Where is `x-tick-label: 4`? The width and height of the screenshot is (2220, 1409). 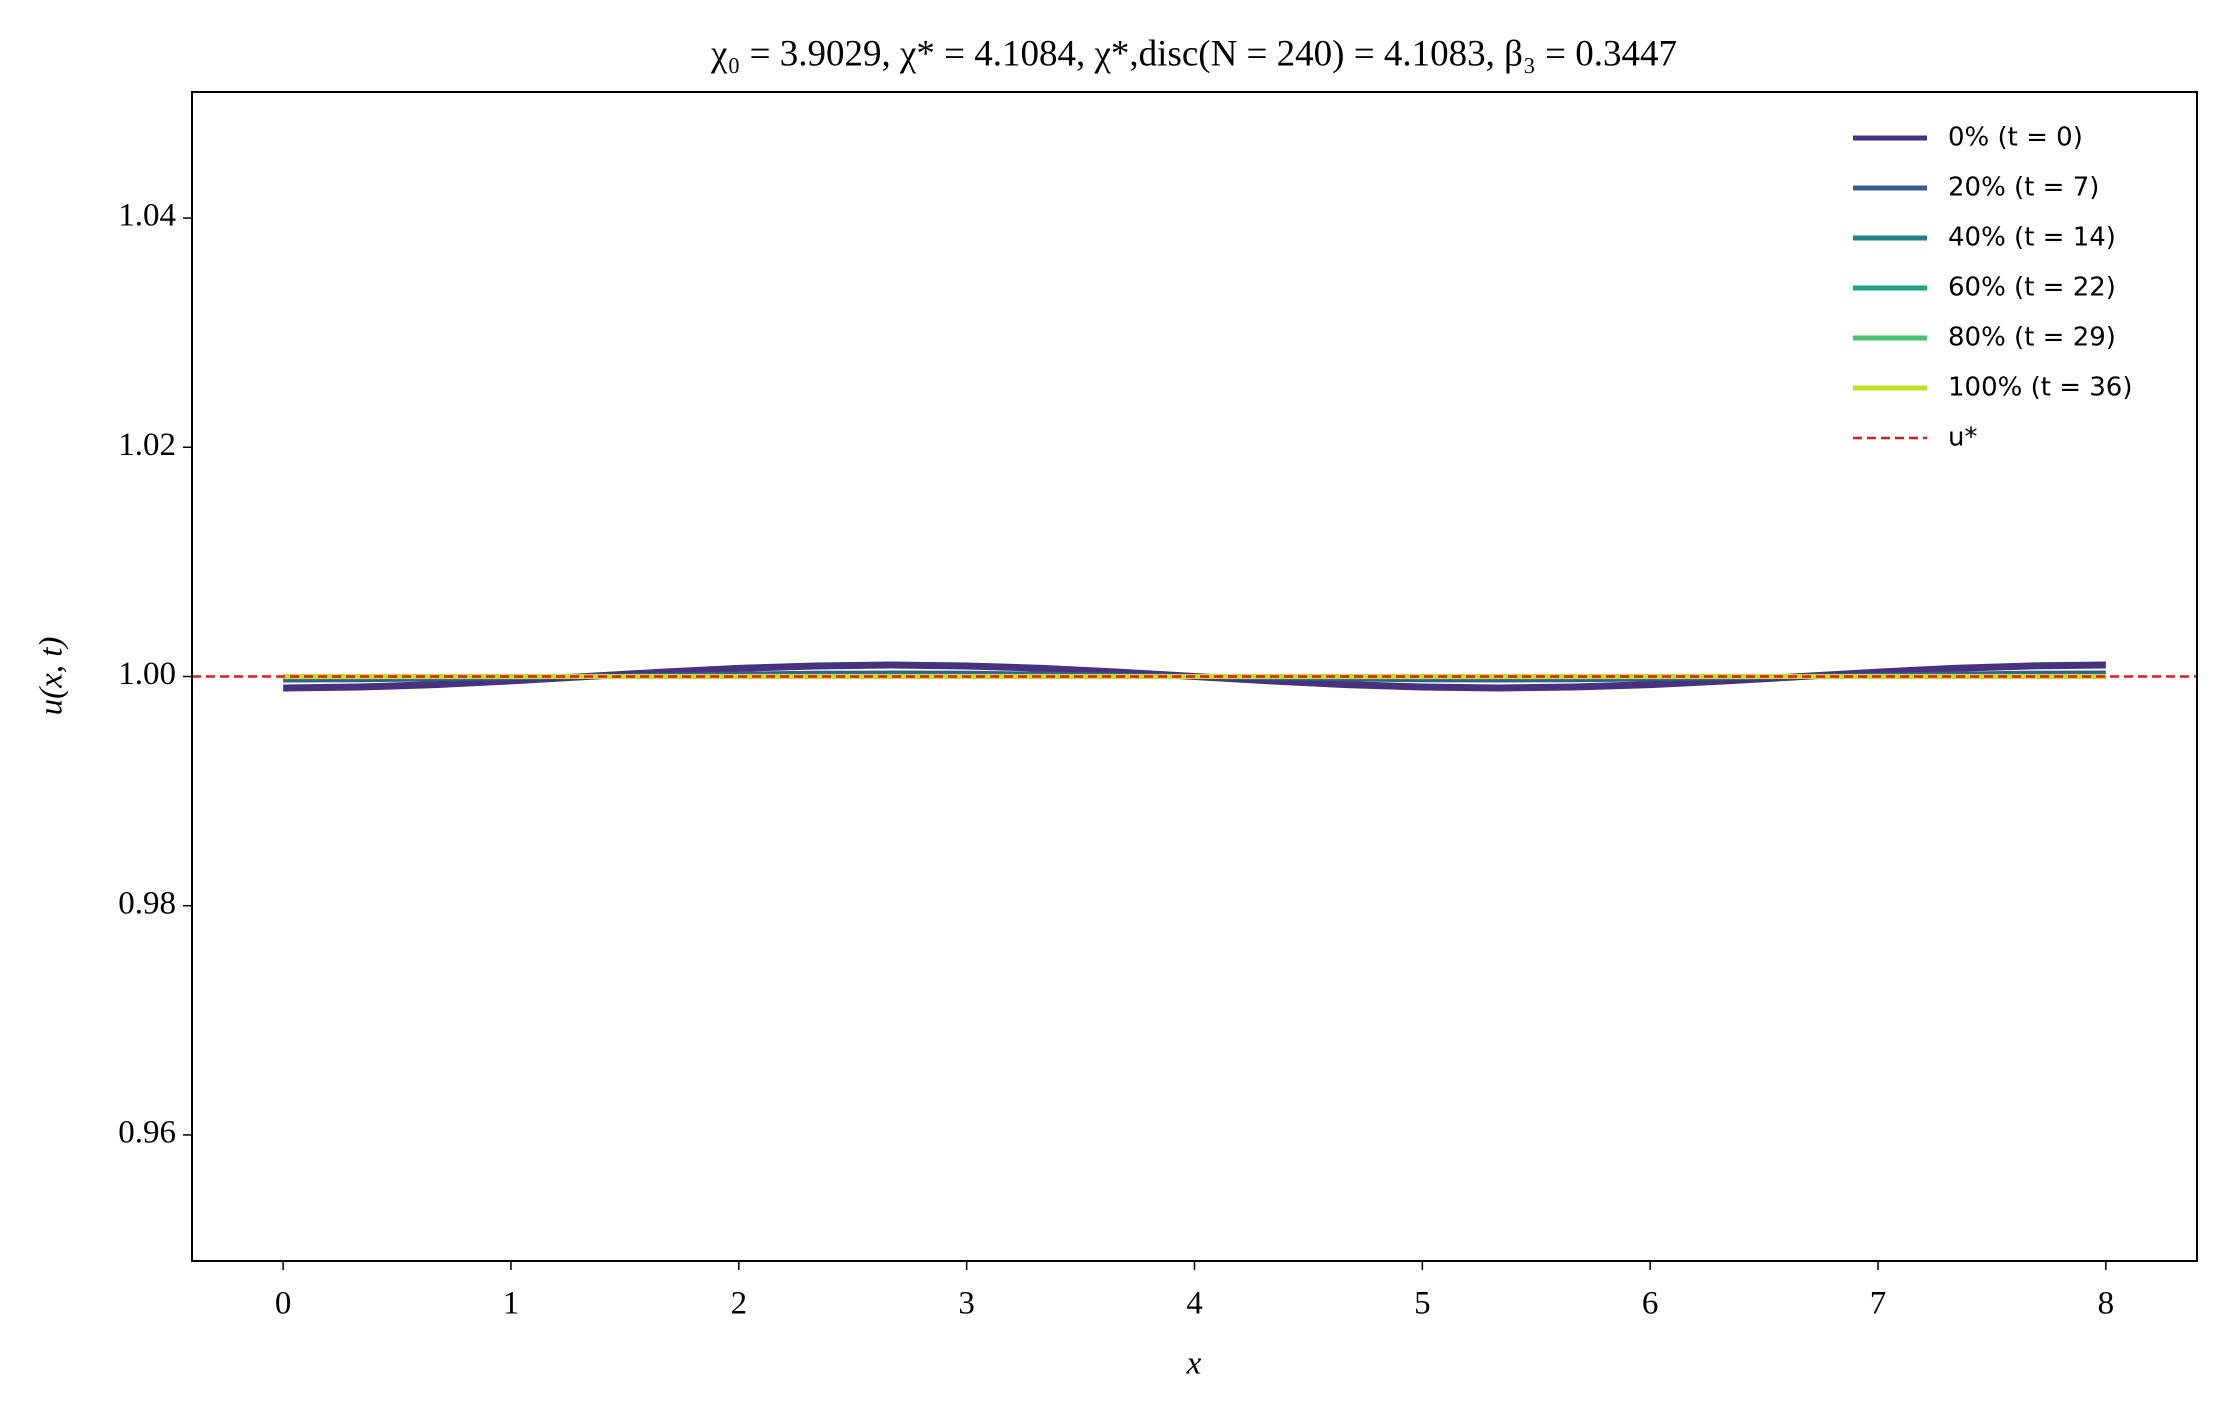
x-tick-label: 4 is located at coordinates (1194, 1304).